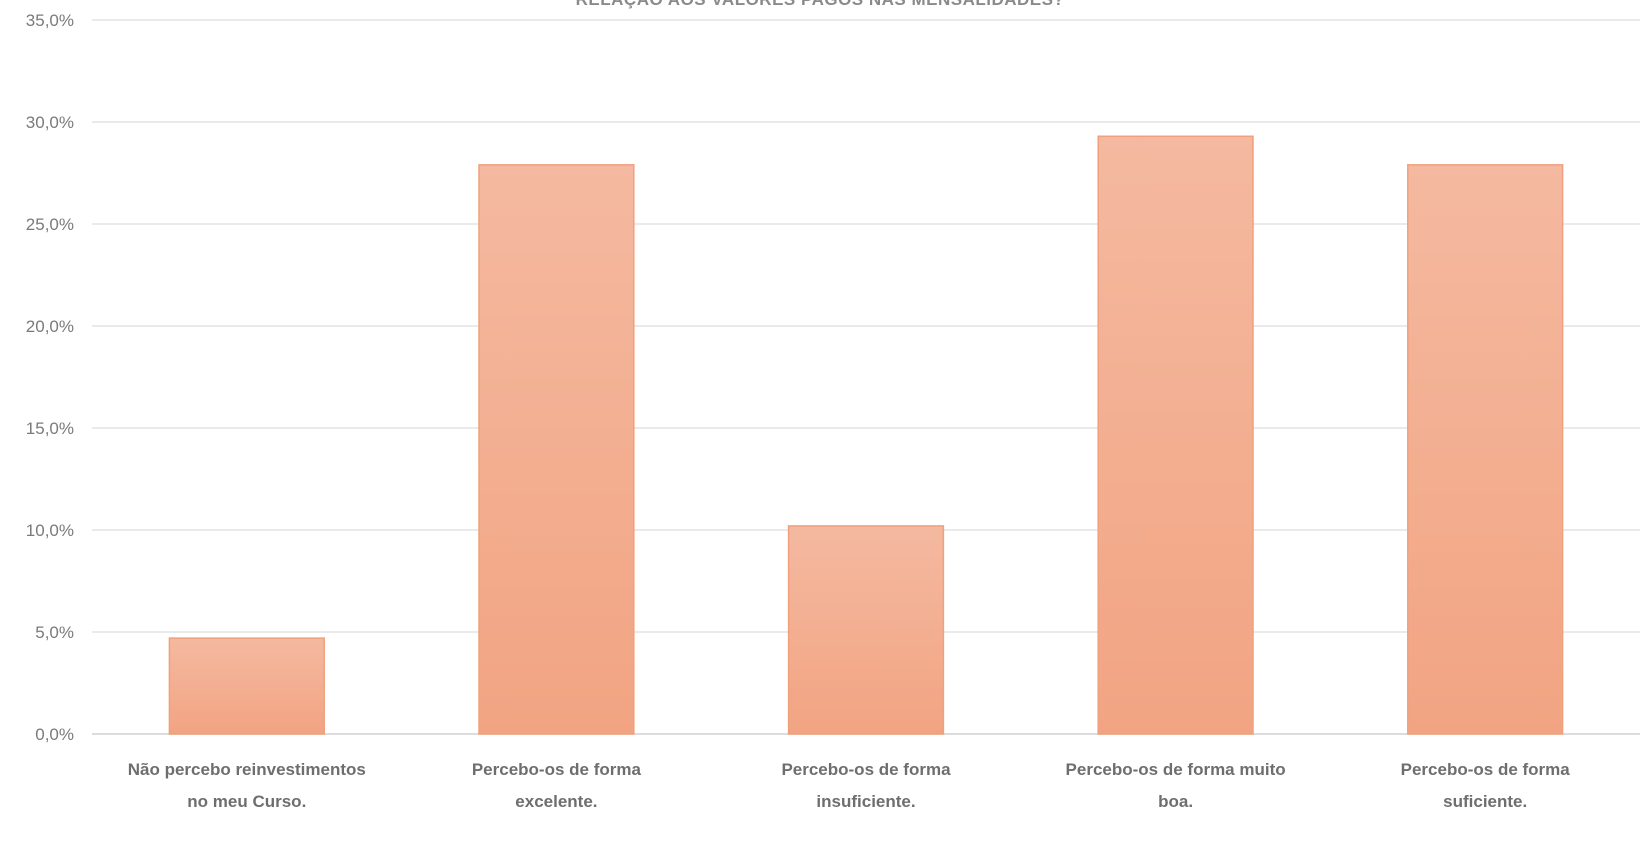  Describe the element at coordinates (54, 632) in the screenshot. I see `y-tick-label: 5,0%` at that location.